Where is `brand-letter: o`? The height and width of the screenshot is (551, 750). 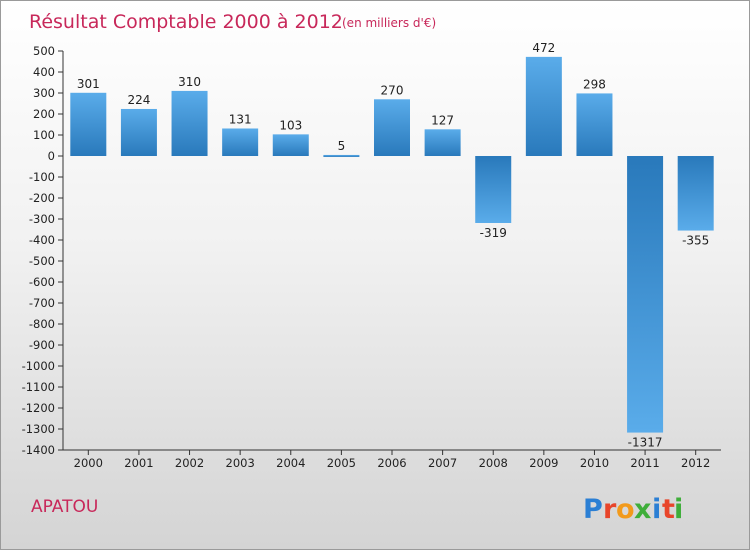
brand-letter: o is located at coordinates (625, 509).